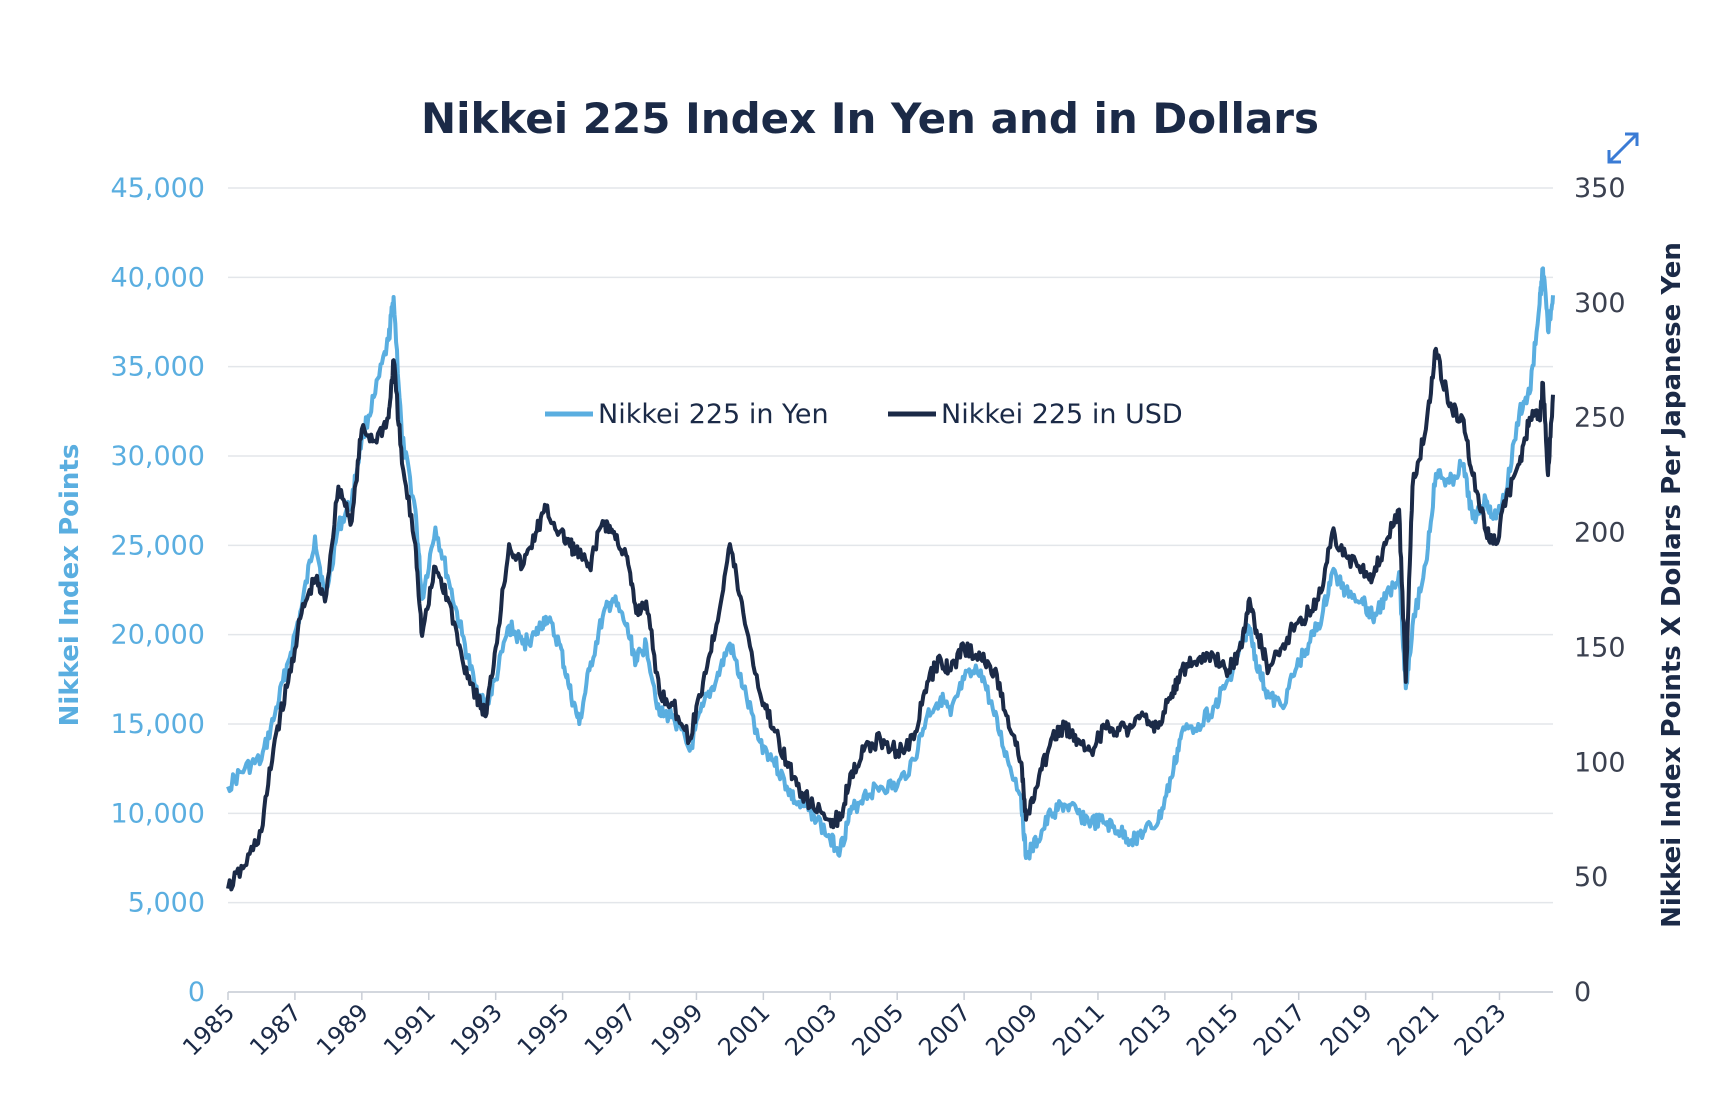 The image size is (1722, 1098). What do you see at coordinates (744, 1029) in the screenshot?
I see `x-tick-label: 2001` at bounding box center [744, 1029].